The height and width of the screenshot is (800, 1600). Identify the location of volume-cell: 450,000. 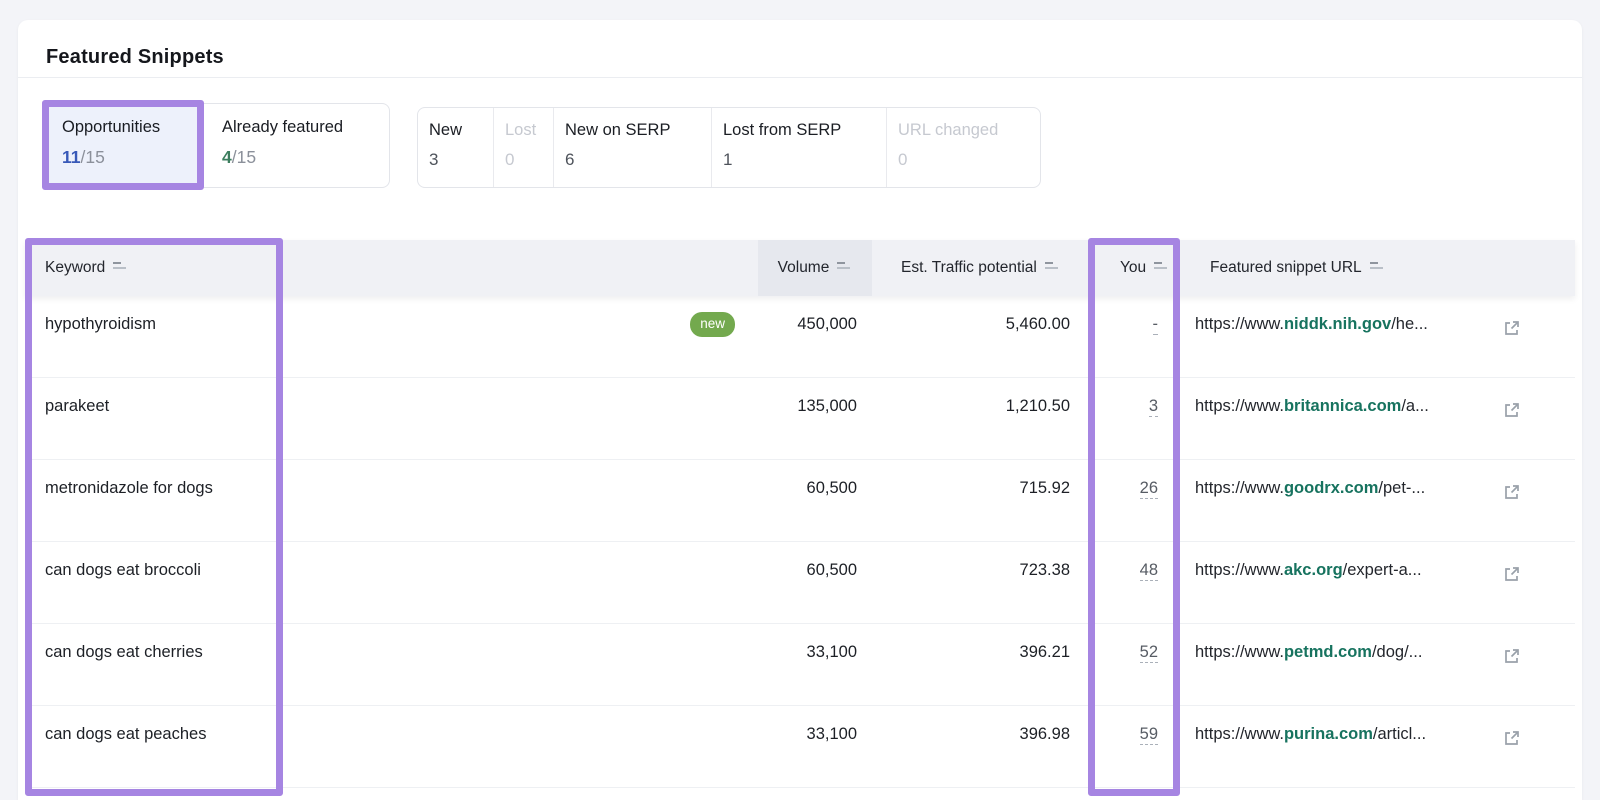
(827, 324).